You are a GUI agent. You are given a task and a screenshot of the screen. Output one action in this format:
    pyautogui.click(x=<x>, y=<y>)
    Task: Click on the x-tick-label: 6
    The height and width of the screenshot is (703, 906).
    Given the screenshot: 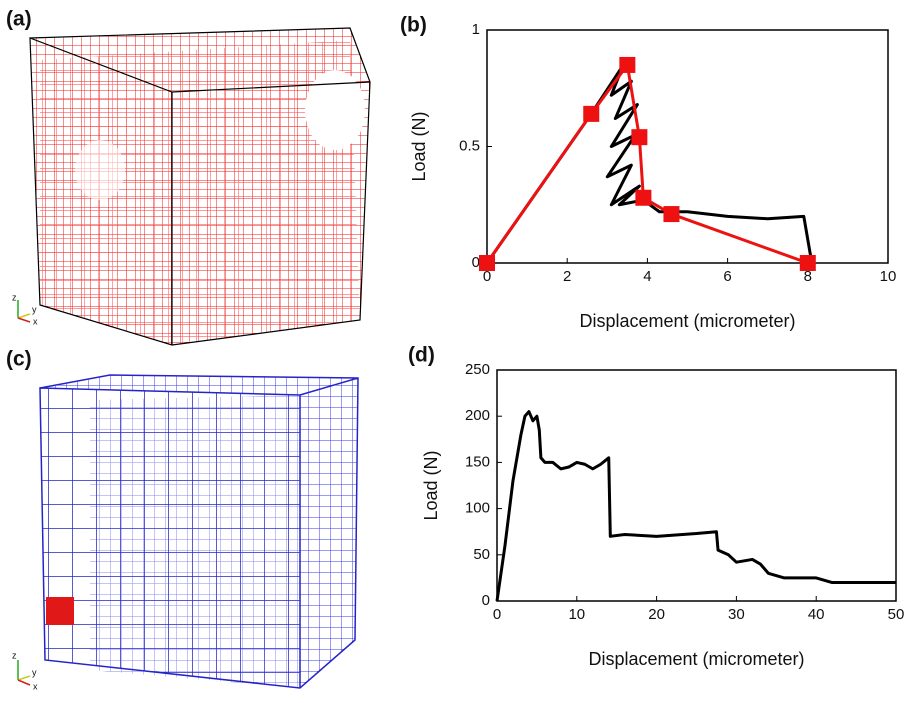 What is the action you would take?
    pyautogui.click(x=727, y=276)
    